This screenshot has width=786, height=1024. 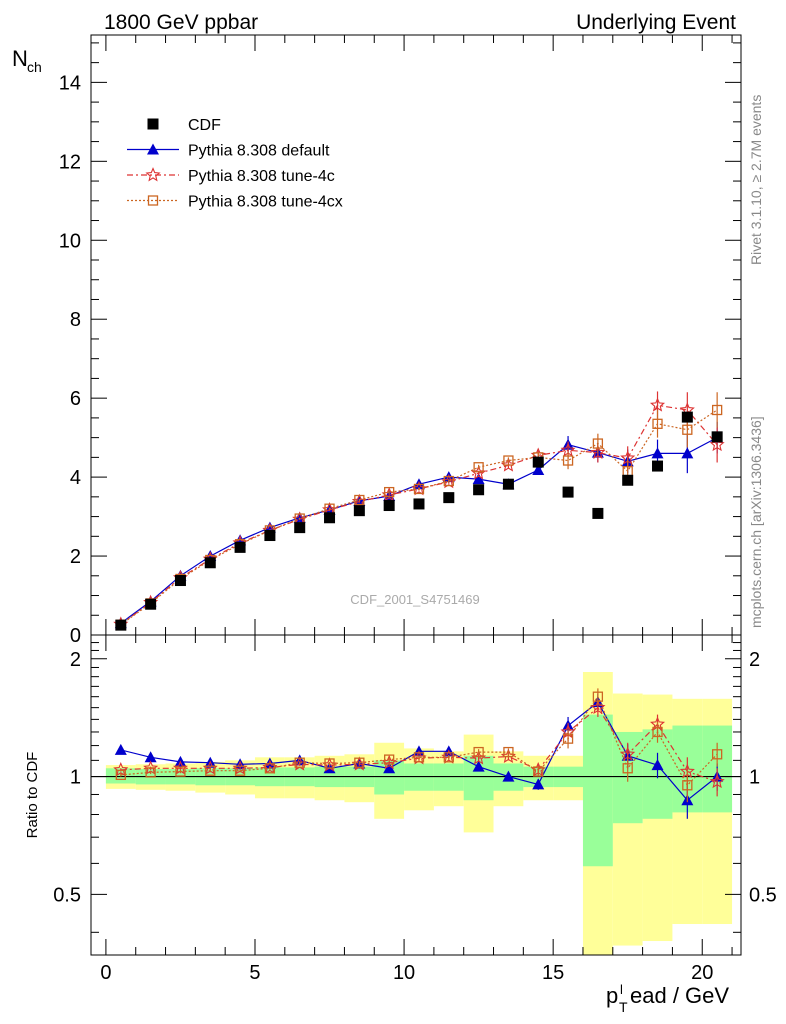 I want to click on main-y-axis-label: N ch, so click(x=27, y=60).